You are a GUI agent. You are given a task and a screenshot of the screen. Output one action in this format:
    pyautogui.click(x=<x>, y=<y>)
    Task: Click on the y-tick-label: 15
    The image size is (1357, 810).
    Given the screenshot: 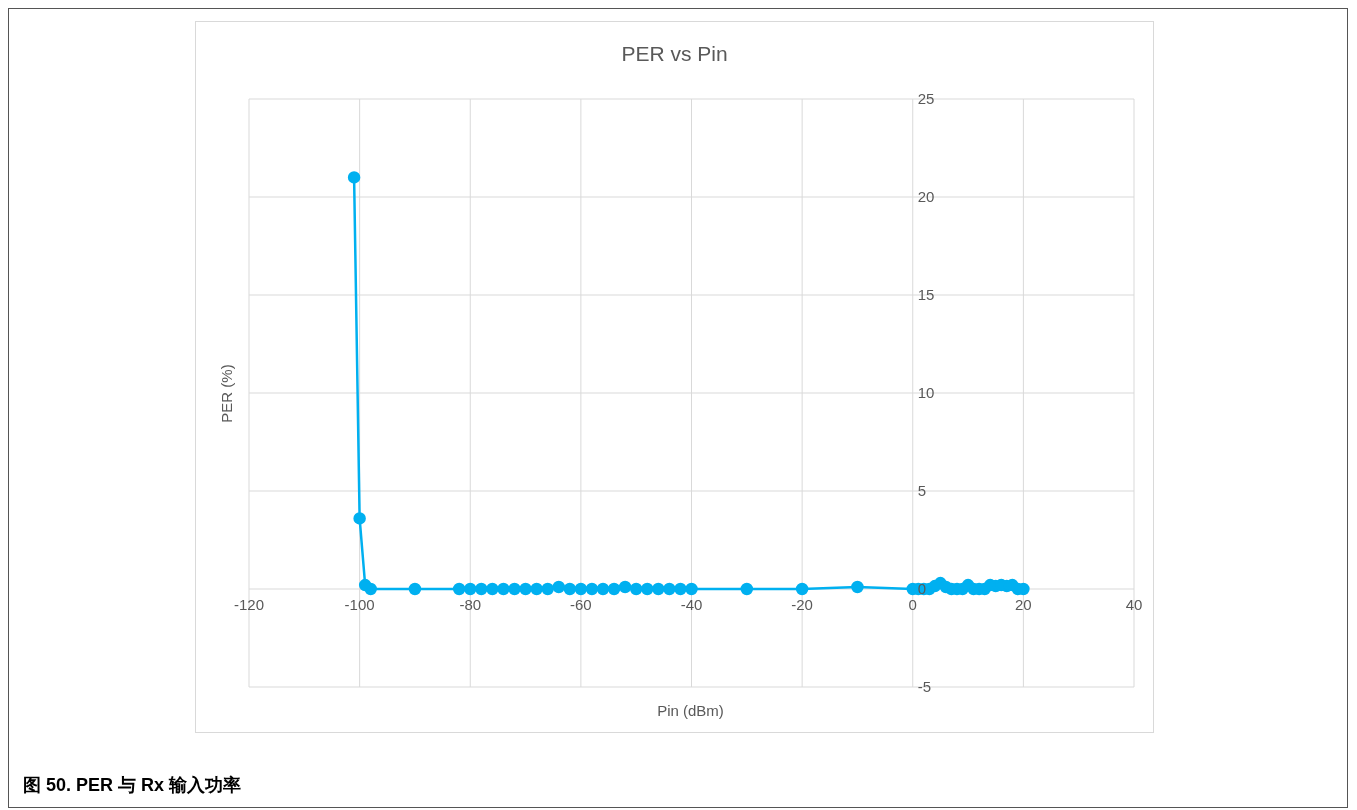 What is the action you would take?
    pyautogui.click(x=926, y=294)
    